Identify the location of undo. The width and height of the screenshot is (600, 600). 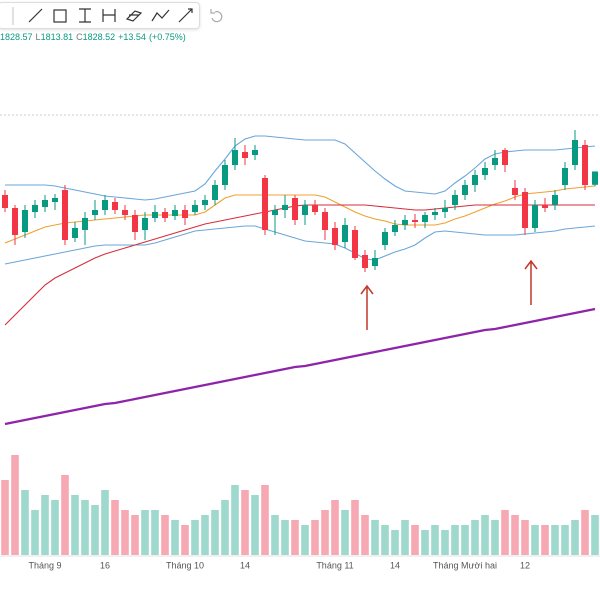
(216, 16).